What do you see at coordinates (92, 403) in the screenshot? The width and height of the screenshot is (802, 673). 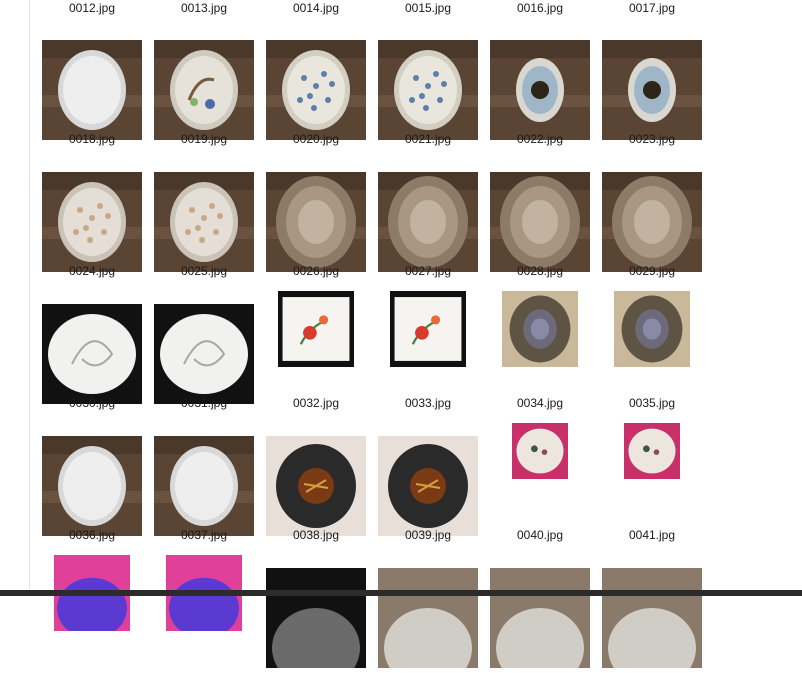 I see `file-name-label: 0030.jpg` at bounding box center [92, 403].